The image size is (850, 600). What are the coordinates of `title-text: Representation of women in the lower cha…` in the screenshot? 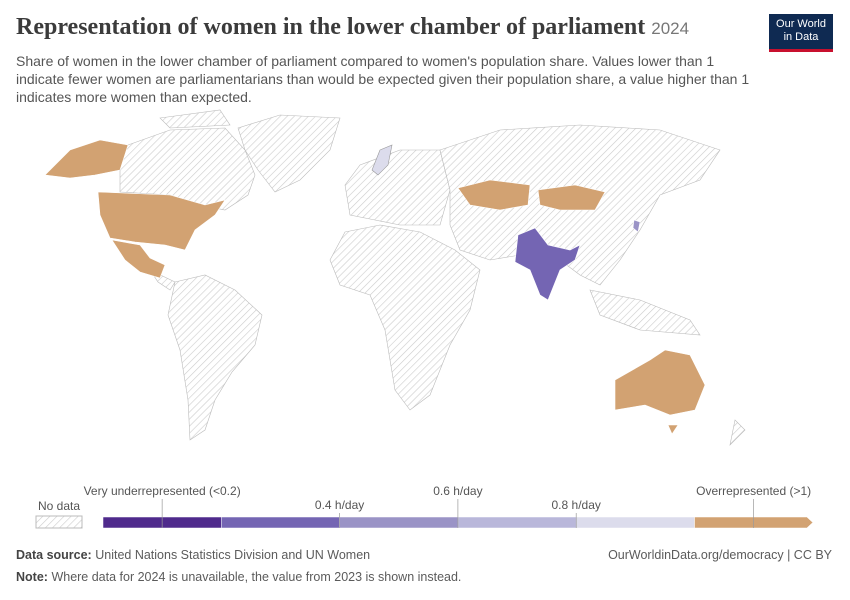 It's located at (331, 27).